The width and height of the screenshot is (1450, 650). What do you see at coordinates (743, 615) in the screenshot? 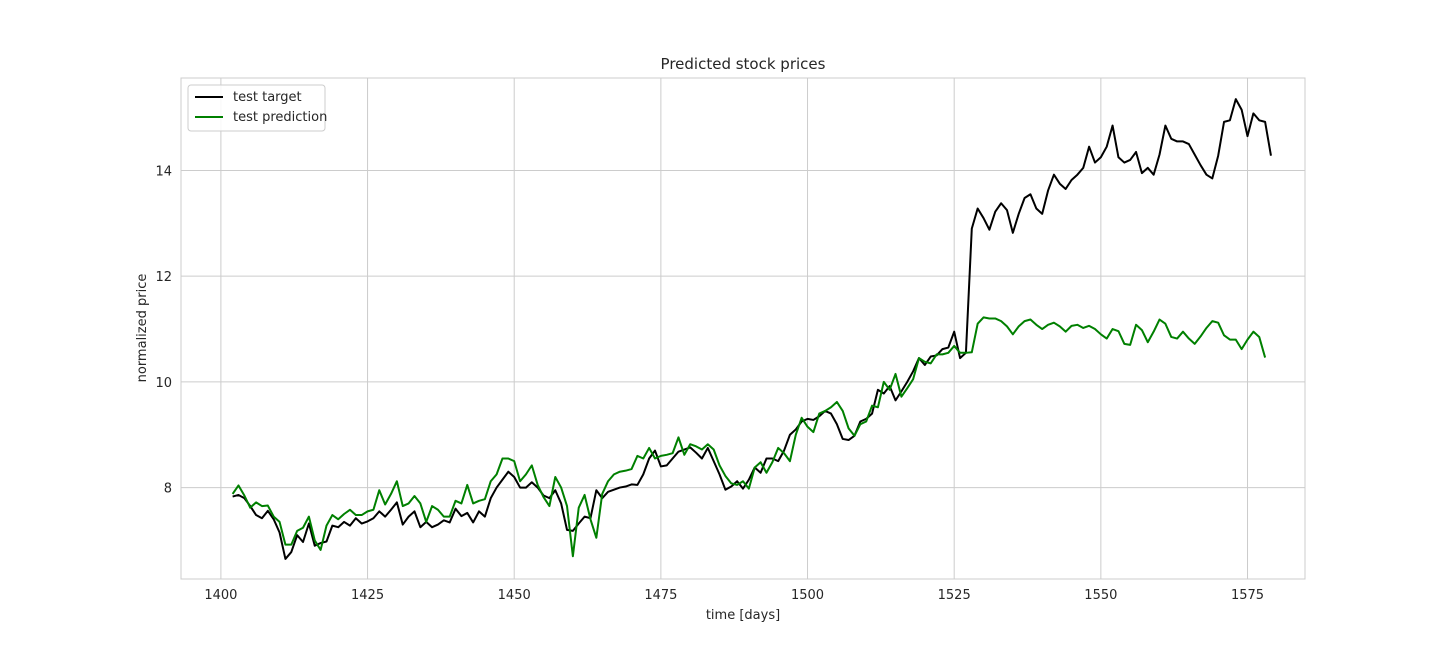
I see `x-axis-label: time [days]` at bounding box center [743, 615].